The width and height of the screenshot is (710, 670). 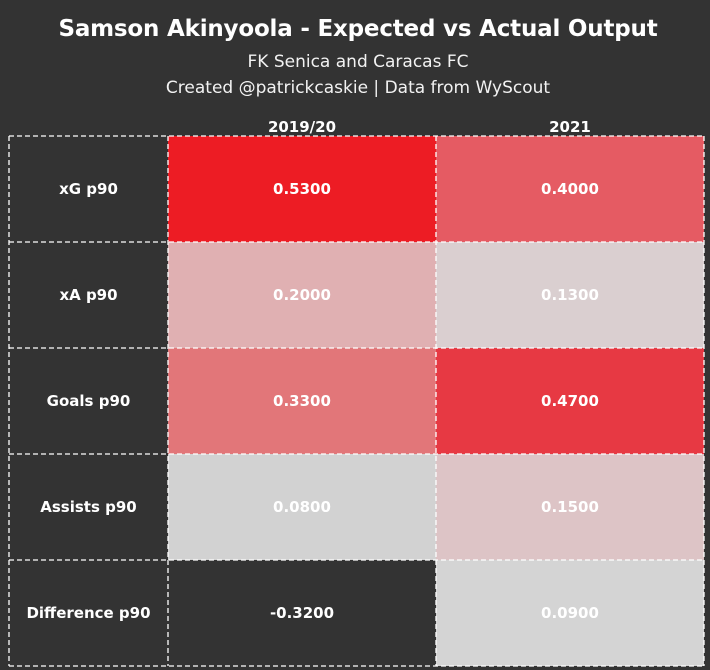 I want to click on cell-value: 0.4700, so click(x=570, y=401).